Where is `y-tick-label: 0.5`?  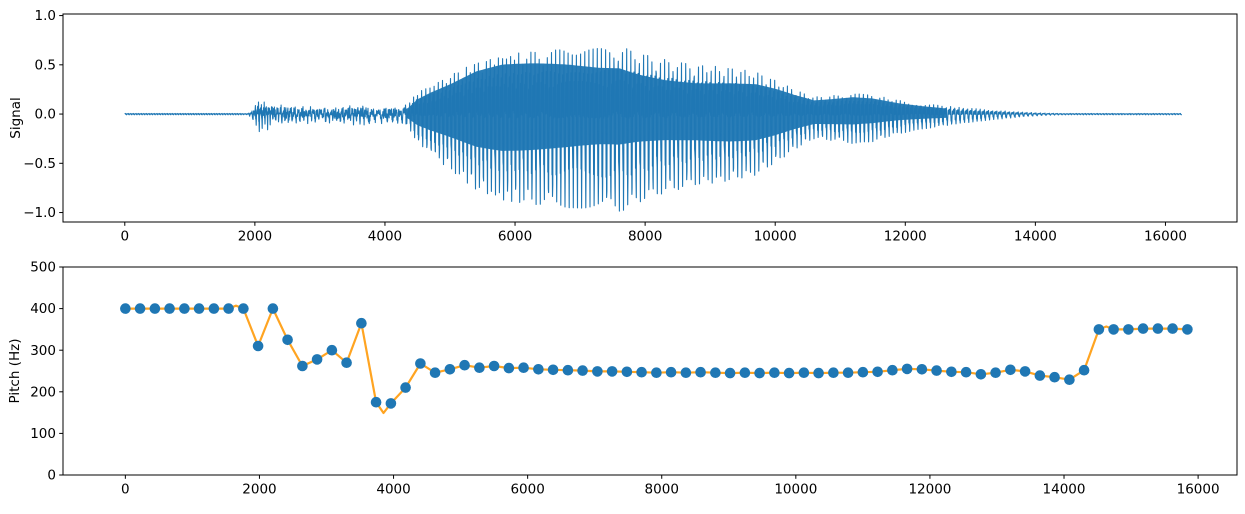 y-tick-label: 0.5 is located at coordinates (45, 65).